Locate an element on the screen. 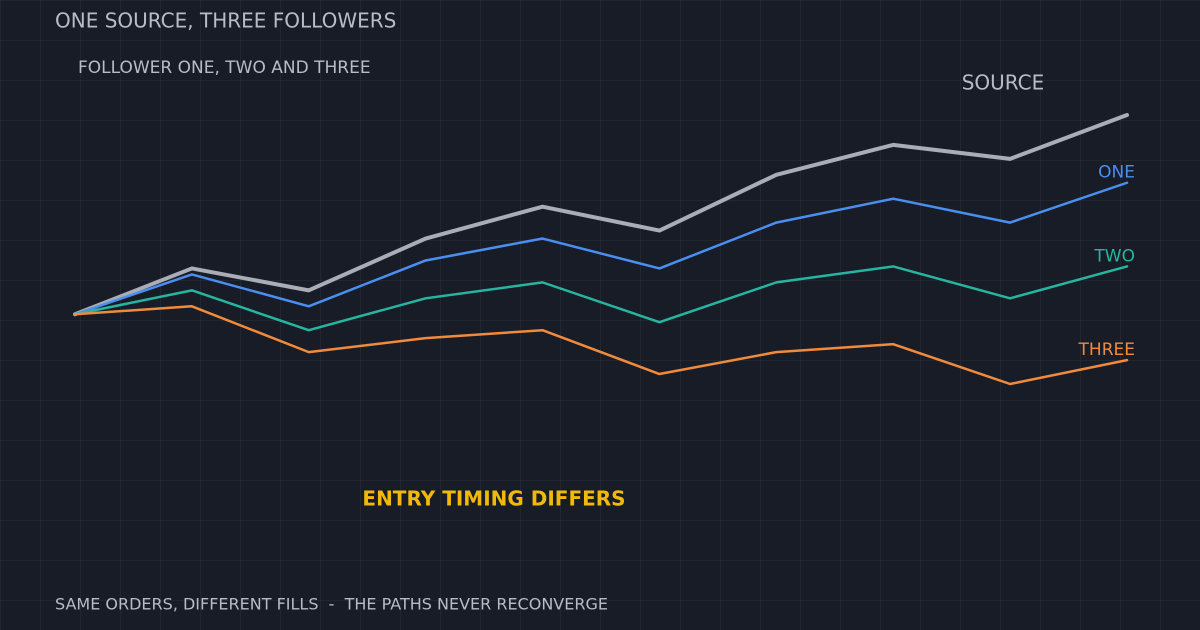 The image size is (1200, 630). series-label: TWO is located at coordinates (1114, 256).